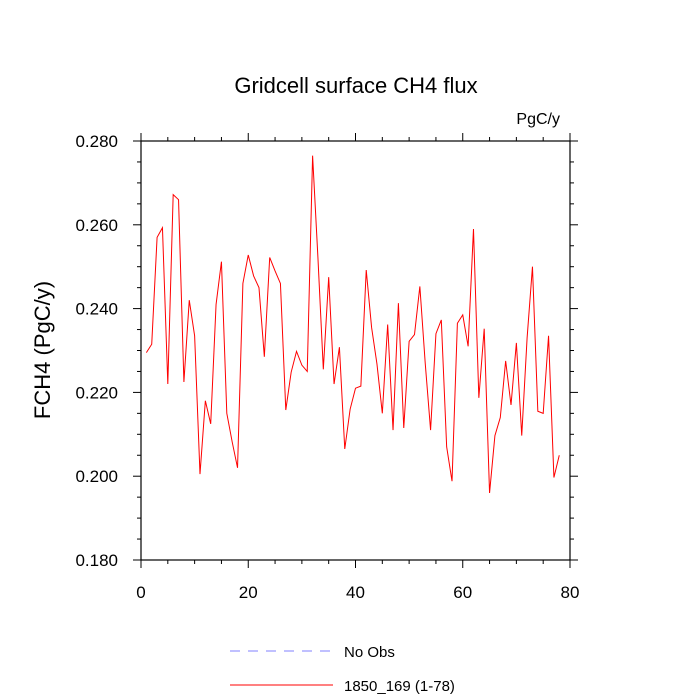 Image resolution: width=700 pixels, height=700 pixels. I want to click on x-tick-label: 80, so click(570, 592).